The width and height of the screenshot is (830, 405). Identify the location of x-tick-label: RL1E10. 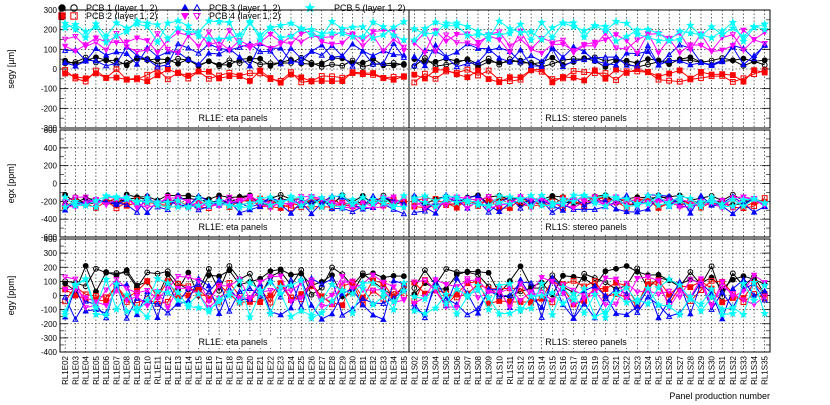
(147, 369).